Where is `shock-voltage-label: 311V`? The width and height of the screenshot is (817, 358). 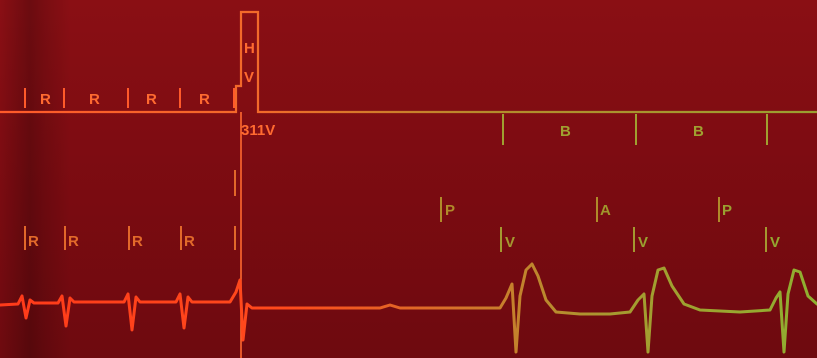 shock-voltage-label: 311V is located at coordinates (258, 130).